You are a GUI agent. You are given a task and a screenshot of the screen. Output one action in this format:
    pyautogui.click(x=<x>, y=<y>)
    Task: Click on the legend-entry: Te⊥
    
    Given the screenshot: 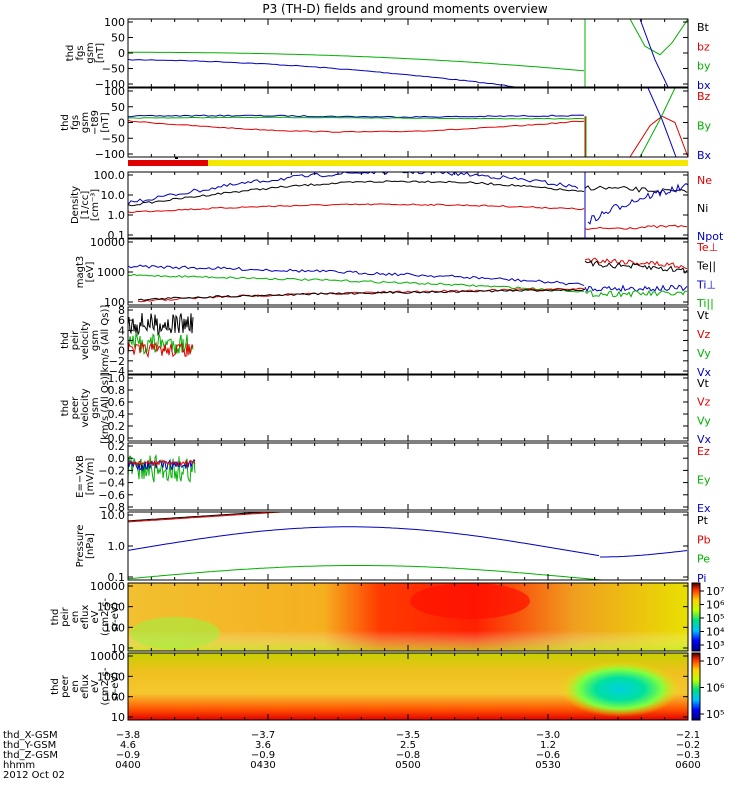 What is the action you would take?
    pyautogui.click(x=707, y=247)
    